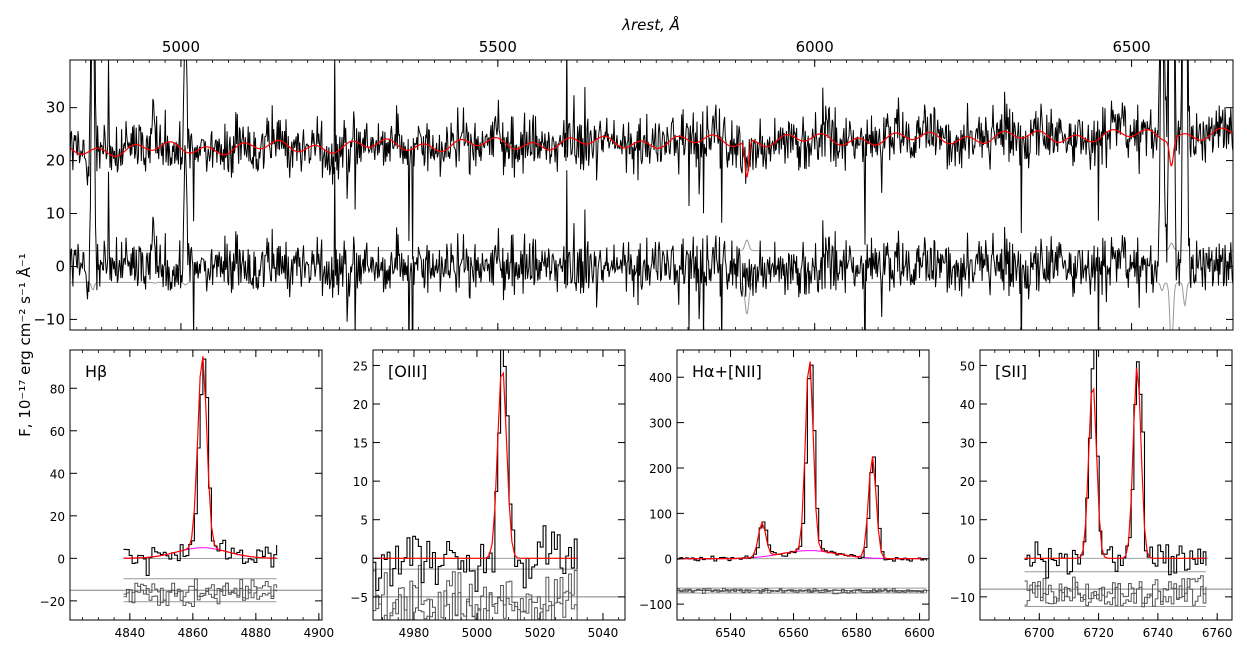  Describe the element at coordinates (414, 633) in the screenshot. I see `x-tick-label: 4980` at that location.